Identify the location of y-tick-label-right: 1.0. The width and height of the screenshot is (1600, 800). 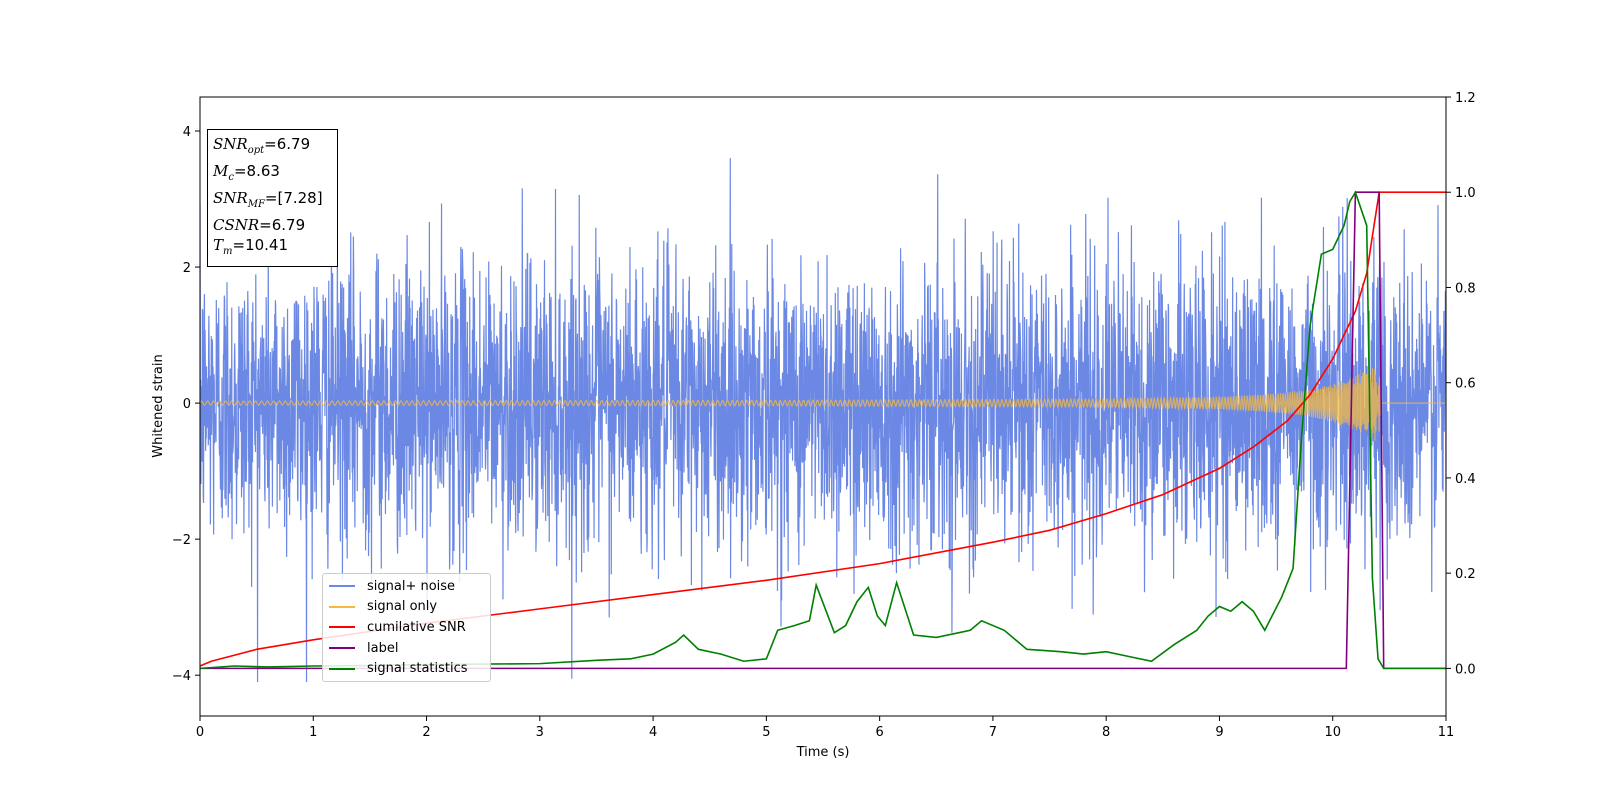
(1465, 193).